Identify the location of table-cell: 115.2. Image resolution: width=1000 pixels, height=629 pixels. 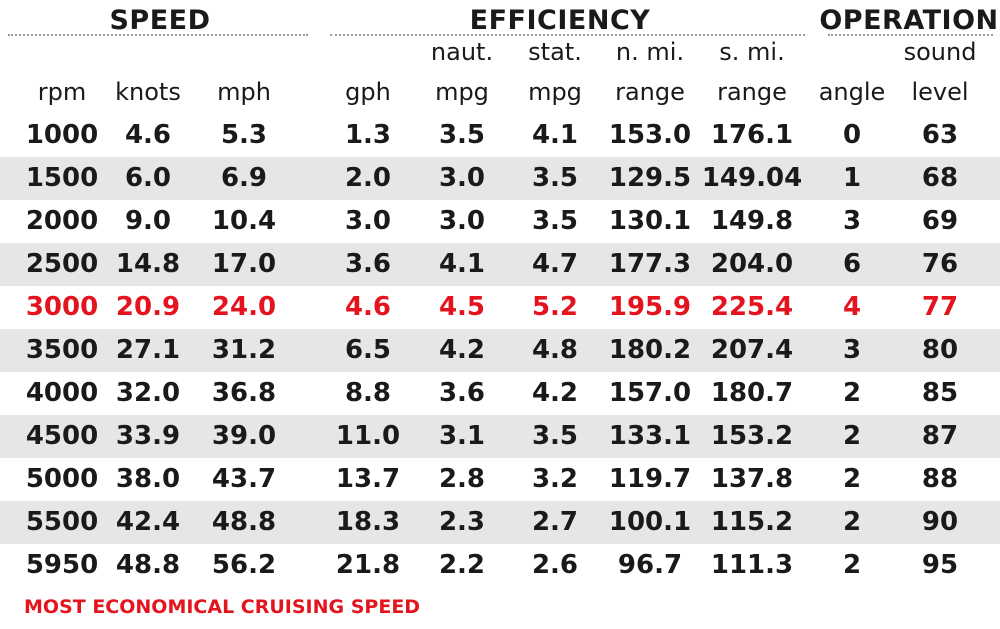
(752, 522).